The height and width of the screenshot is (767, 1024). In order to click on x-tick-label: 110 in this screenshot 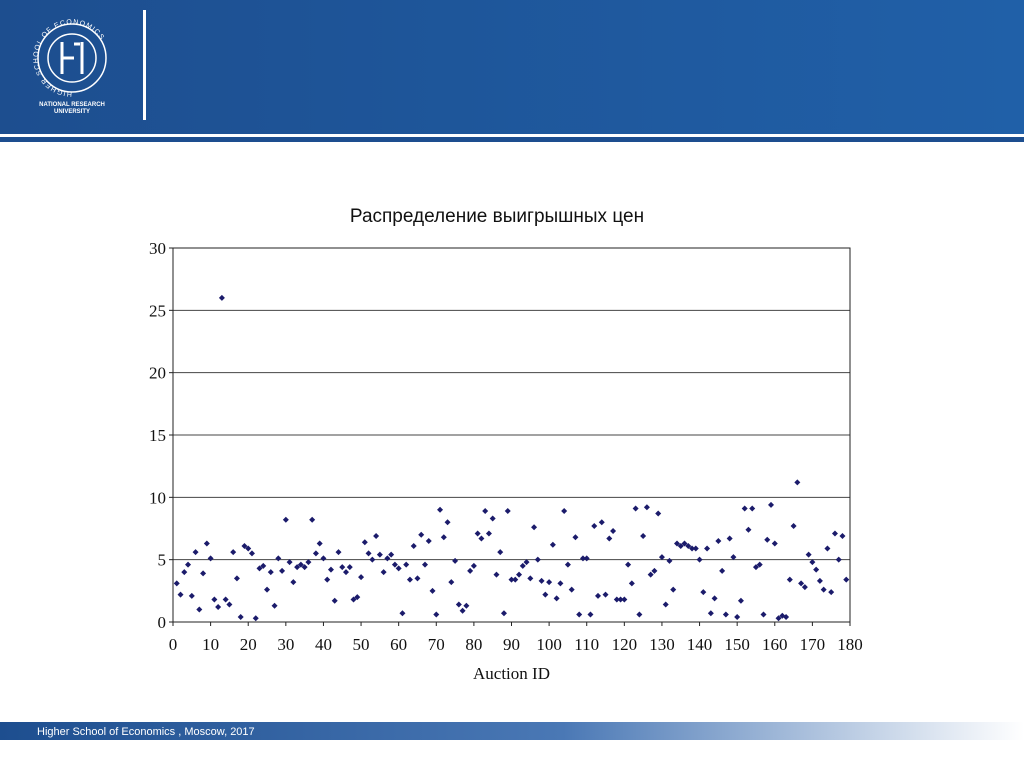, I will do `click(586, 644)`.